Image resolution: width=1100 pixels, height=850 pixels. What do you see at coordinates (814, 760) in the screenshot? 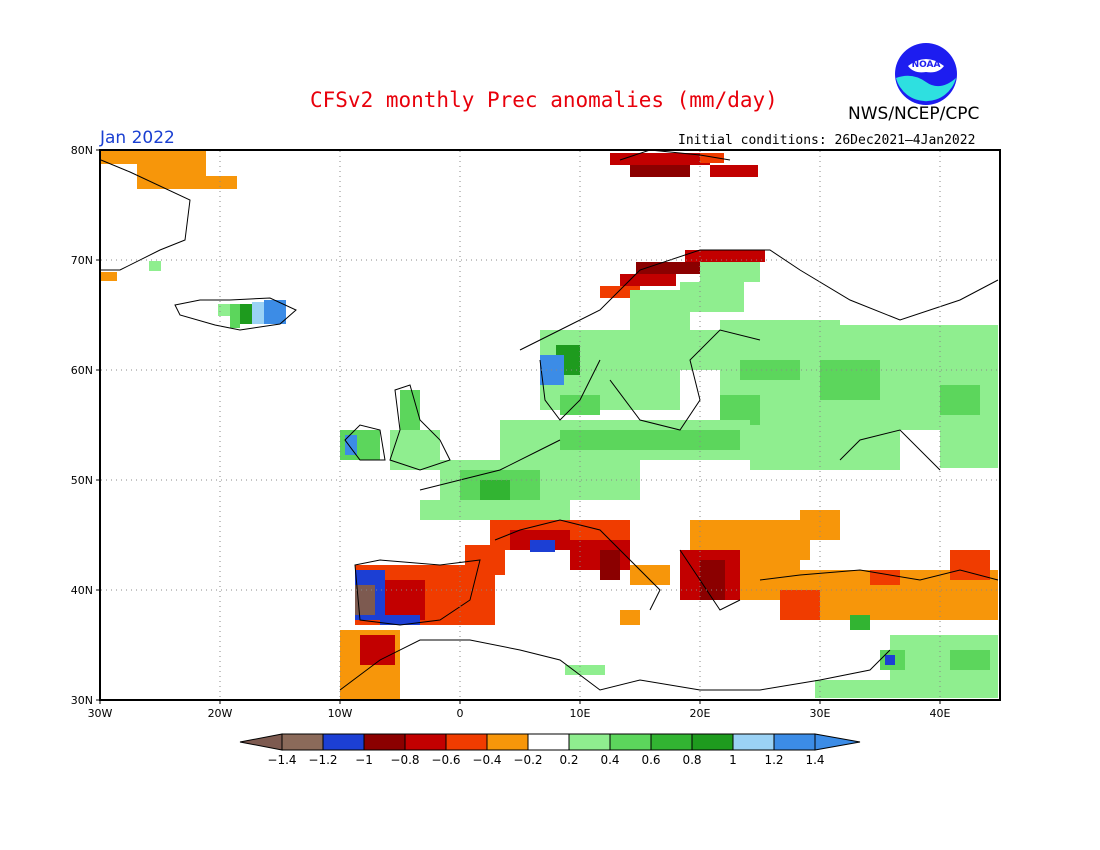
I see `colorbar-tick-label: 1.4` at bounding box center [814, 760].